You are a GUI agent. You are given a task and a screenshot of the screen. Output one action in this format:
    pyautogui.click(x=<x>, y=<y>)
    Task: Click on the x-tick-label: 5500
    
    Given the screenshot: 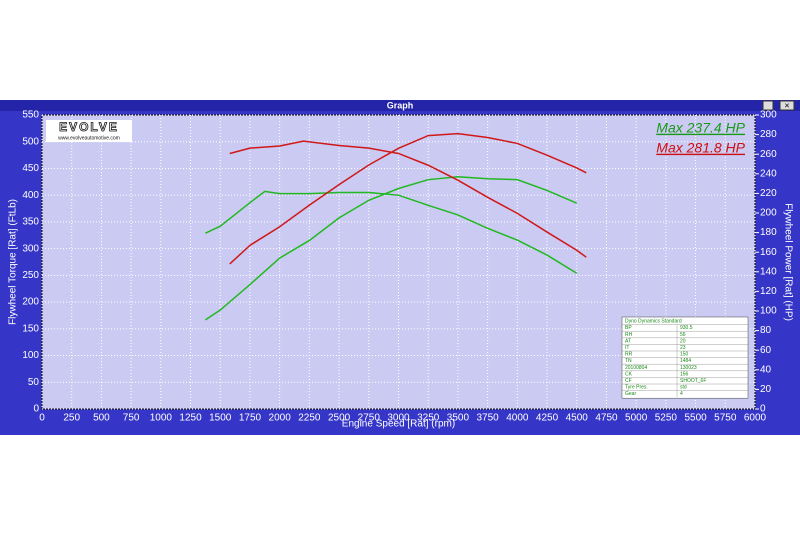 What is the action you would take?
    pyautogui.click(x=695, y=418)
    